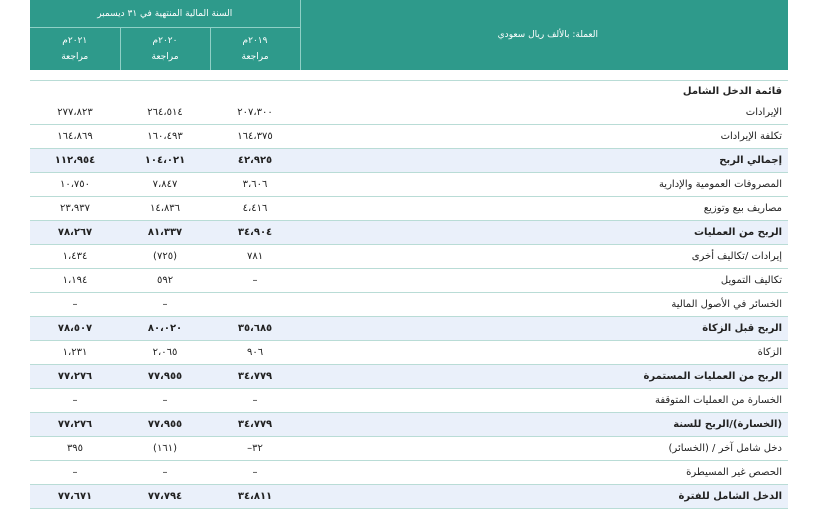 The width and height of the screenshot is (828, 513). I want to click on year-label: ٢٠٢٠م, so click(165, 41).